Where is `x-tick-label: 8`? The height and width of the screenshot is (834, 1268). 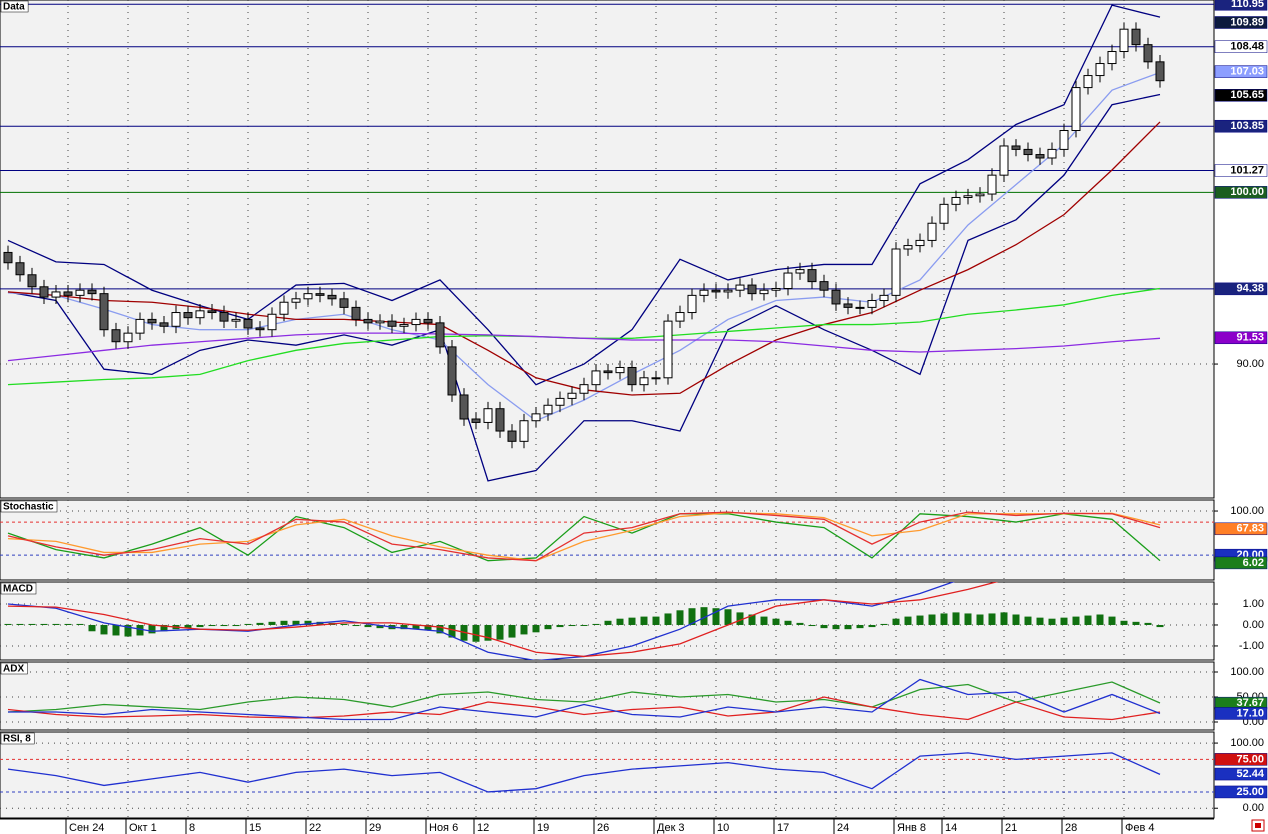 x-tick-label: 8 is located at coordinates (192, 828).